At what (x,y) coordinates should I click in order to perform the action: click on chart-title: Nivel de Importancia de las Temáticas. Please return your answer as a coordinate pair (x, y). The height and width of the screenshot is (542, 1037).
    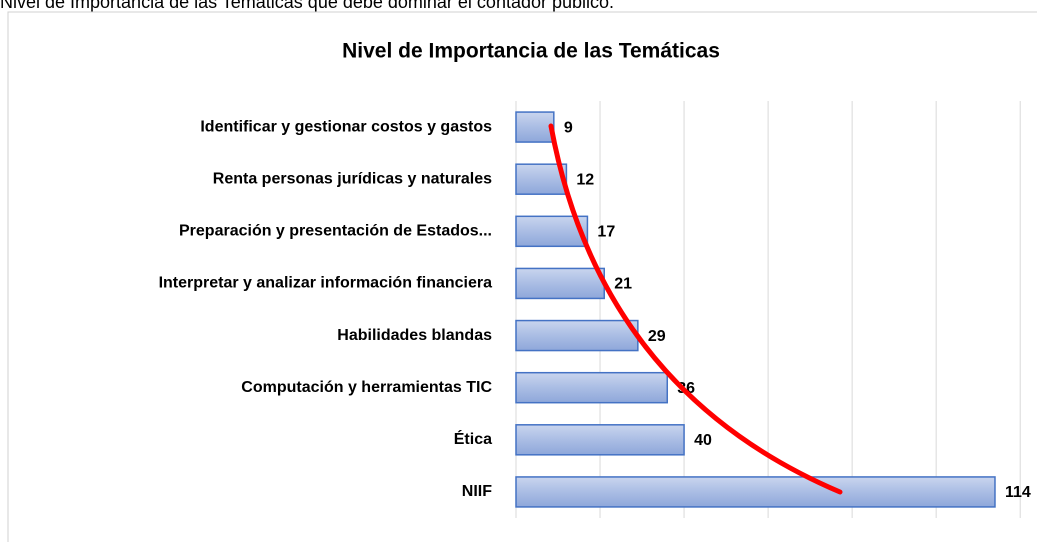
    Looking at the image, I should click on (531, 51).